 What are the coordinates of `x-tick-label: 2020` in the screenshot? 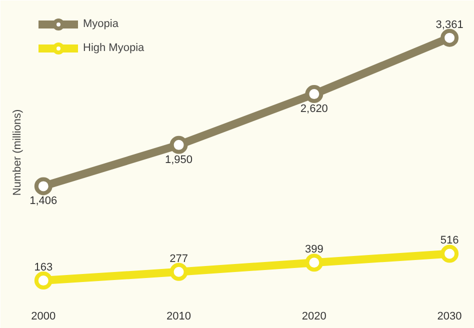 It's located at (314, 316).